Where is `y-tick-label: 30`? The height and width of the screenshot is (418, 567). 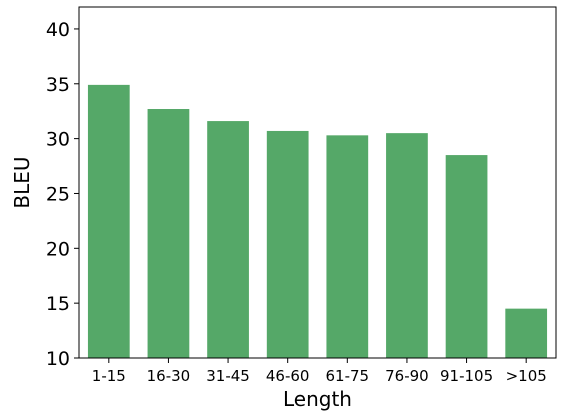
y-tick-label: 30 is located at coordinates (58, 140).